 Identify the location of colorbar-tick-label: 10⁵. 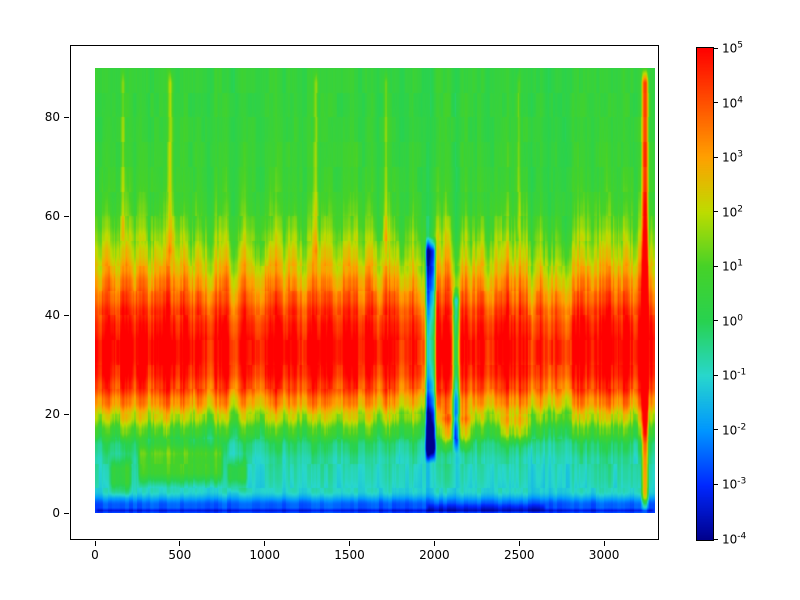
(732, 48).